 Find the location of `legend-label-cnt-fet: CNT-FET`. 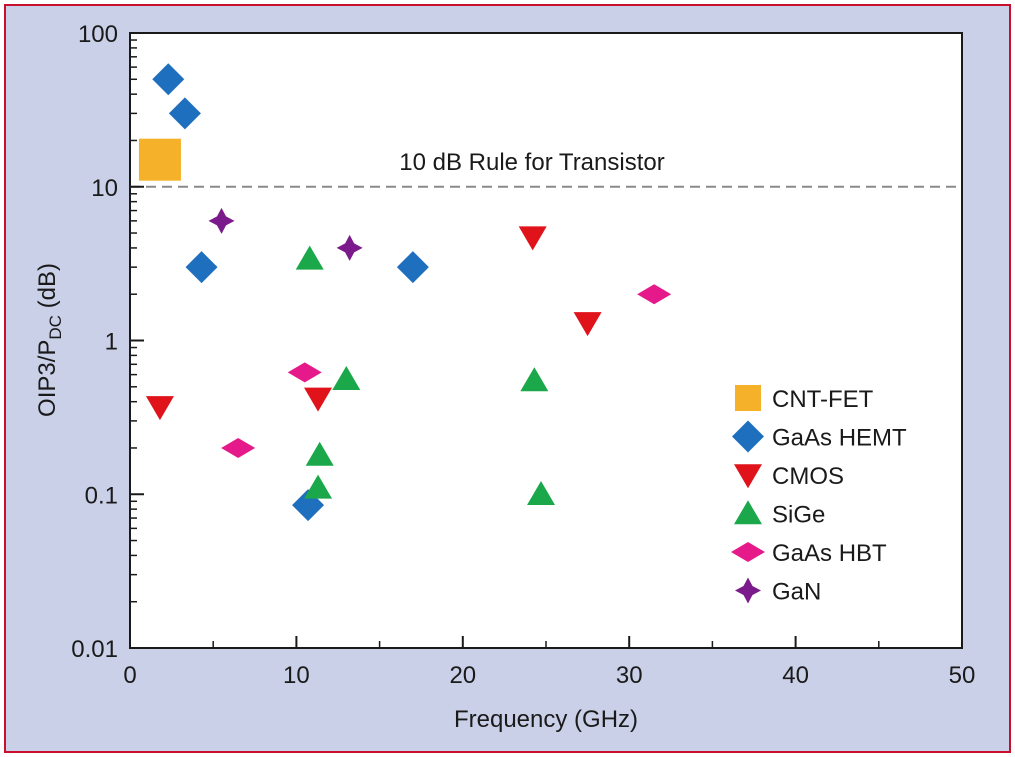

legend-label-cnt-fet: CNT-FET is located at coordinates (823, 399).